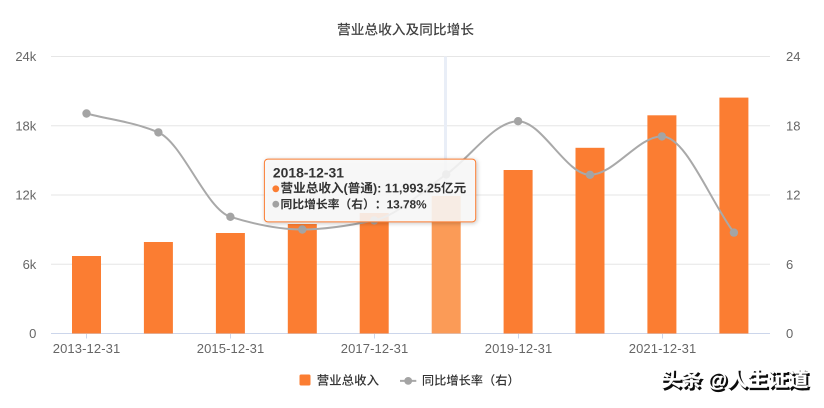  What do you see at coordinates (231, 348) in the screenshot?
I see `svg-text: 2015-12-31` at bounding box center [231, 348].